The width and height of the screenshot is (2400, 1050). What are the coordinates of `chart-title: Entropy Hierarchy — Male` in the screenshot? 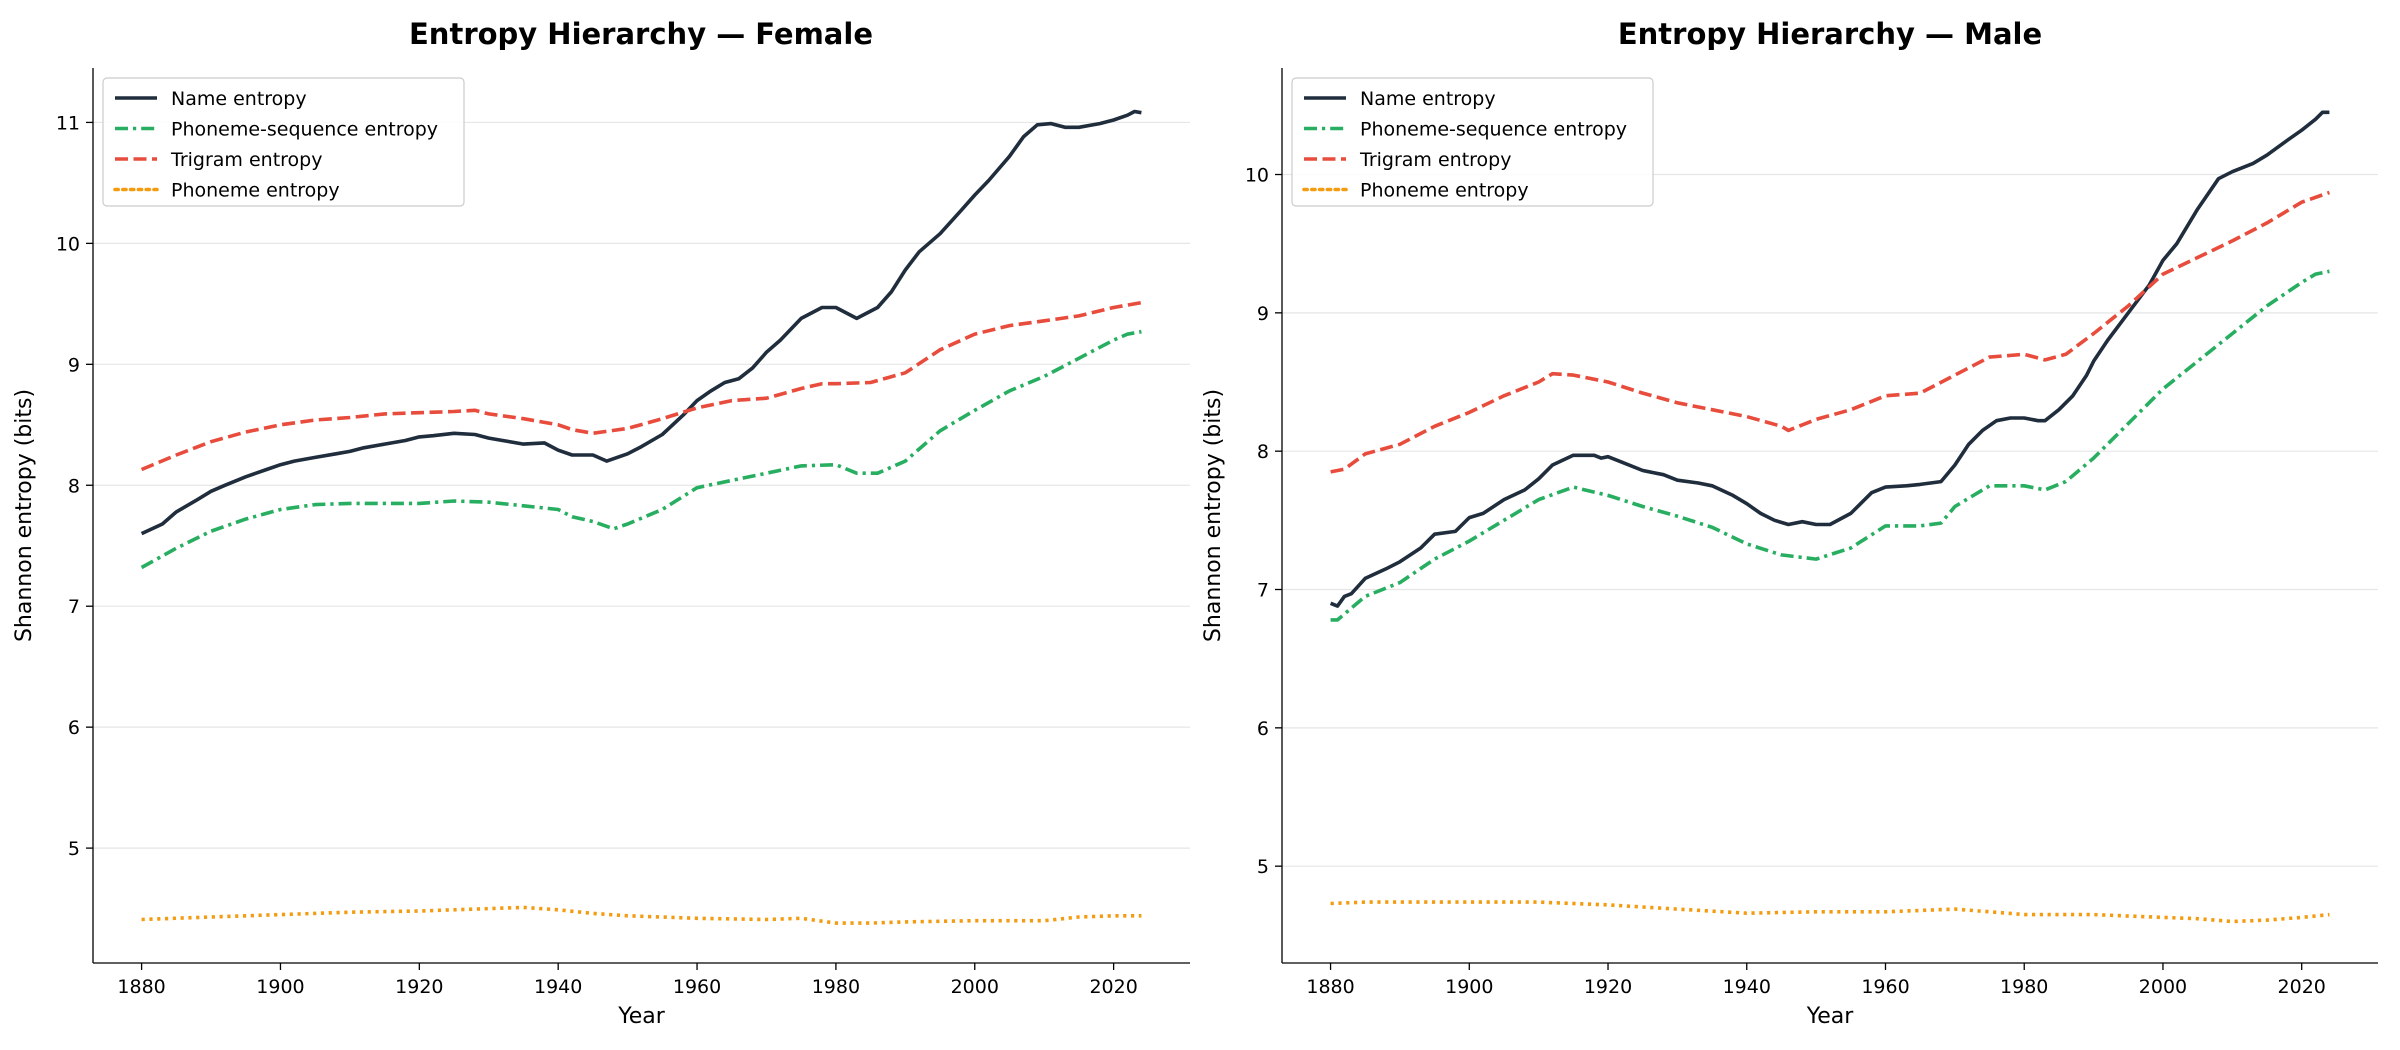 It's located at (1830, 34).